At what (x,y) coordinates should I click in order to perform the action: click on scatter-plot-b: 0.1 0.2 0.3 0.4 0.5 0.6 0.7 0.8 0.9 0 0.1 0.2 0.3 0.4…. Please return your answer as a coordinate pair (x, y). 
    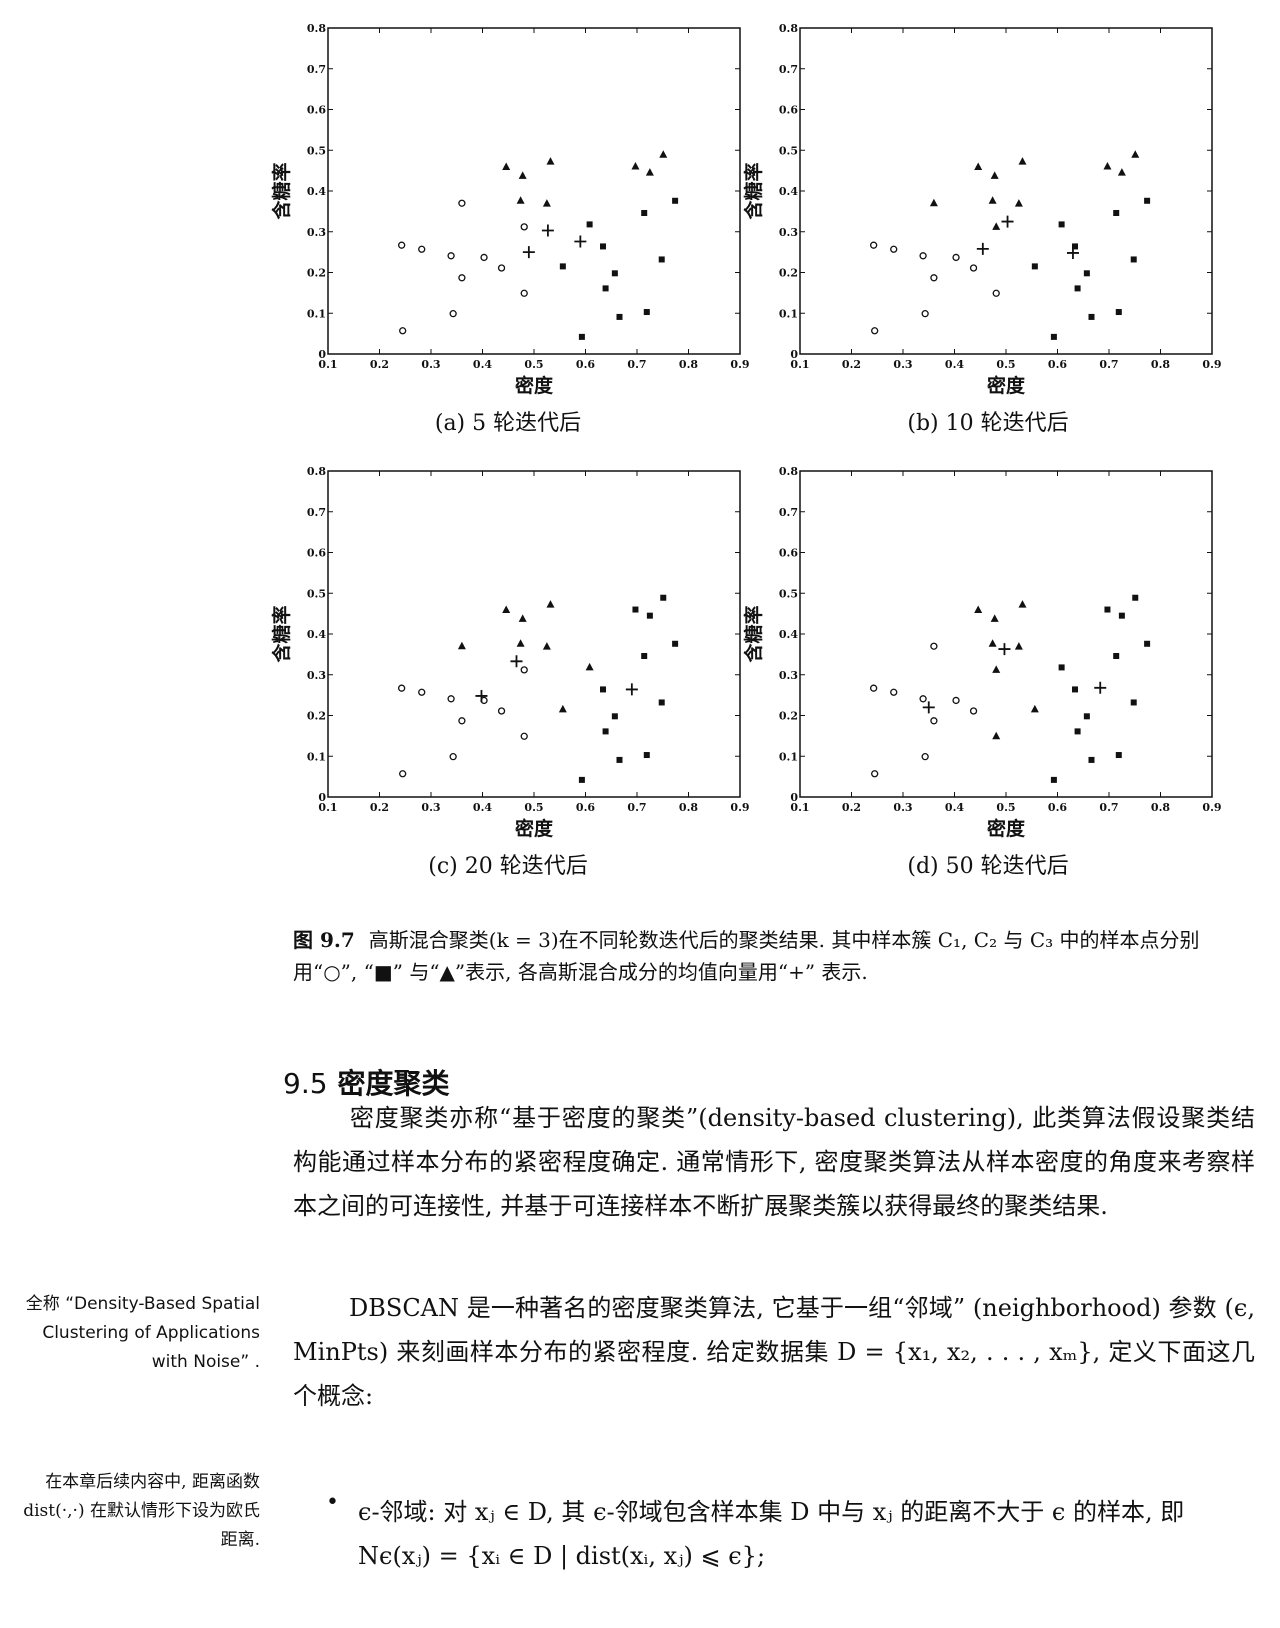
    Looking at the image, I should click on (982, 207).